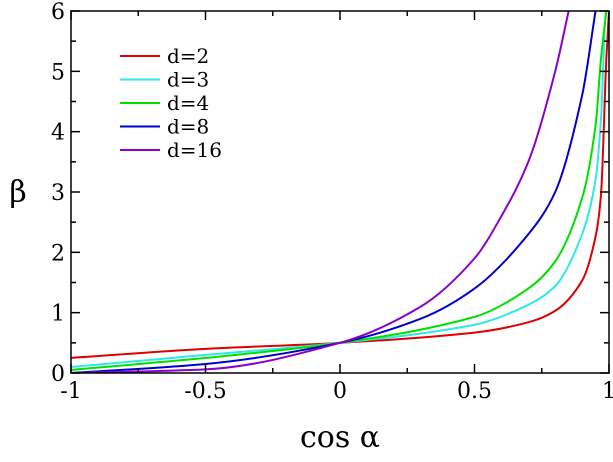  What do you see at coordinates (58, 12) in the screenshot?
I see `y-tick-label: 6` at bounding box center [58, 12].